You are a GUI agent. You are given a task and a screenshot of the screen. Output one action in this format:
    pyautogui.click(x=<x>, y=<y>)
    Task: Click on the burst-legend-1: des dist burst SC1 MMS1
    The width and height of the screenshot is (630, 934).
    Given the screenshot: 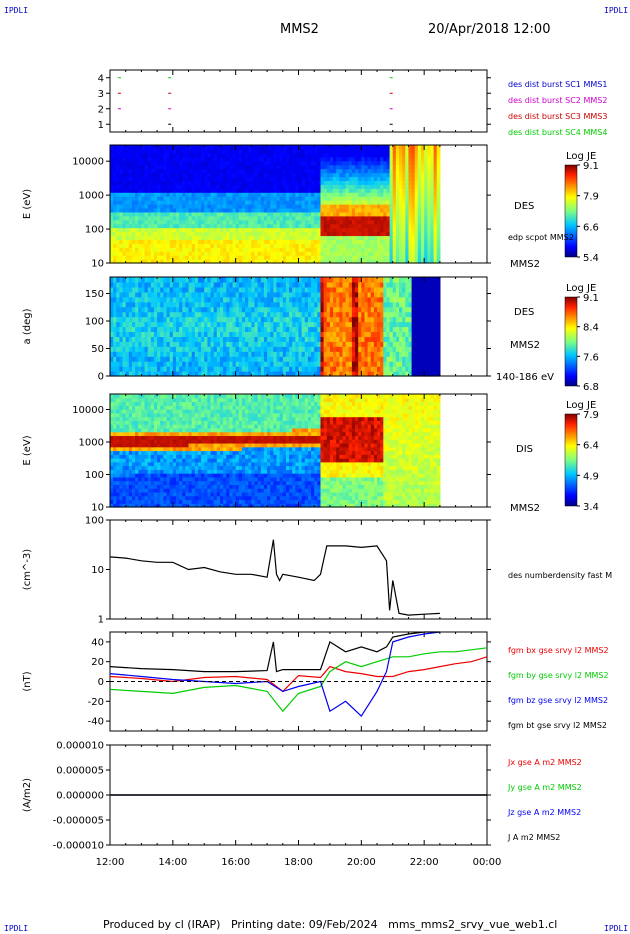 What is the action you would take?
    pyautogui.click(x=557, y=84)
    